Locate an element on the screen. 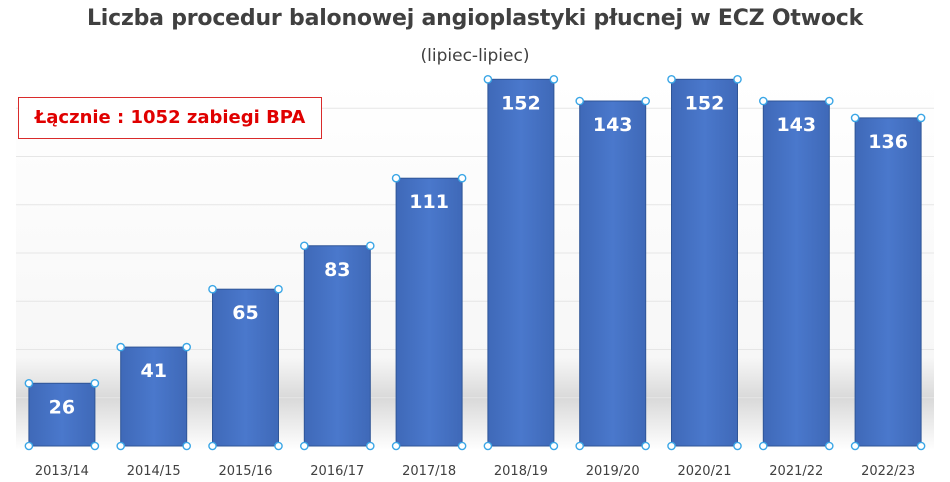  x-tick-label: 2014/15 is located at coordinates (154, 471).